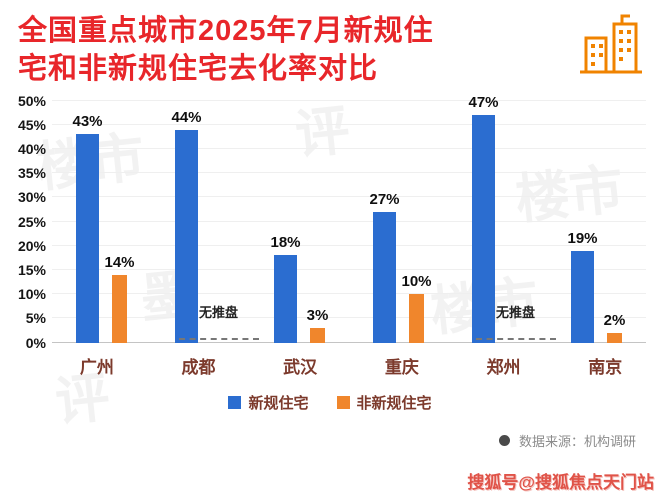  I want to click on legend-item: 非新规住宅, so click(384, 402).